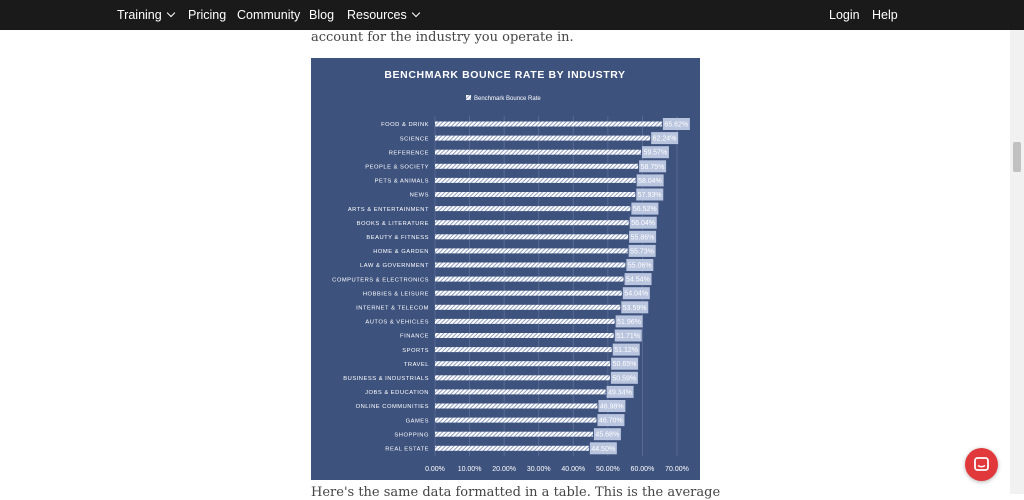 The width and height of the screenshot is (1024, 500). Describe the element at coordinates (409, 153) in the screenshot. I see `category-label: REFERENCE` at that location.